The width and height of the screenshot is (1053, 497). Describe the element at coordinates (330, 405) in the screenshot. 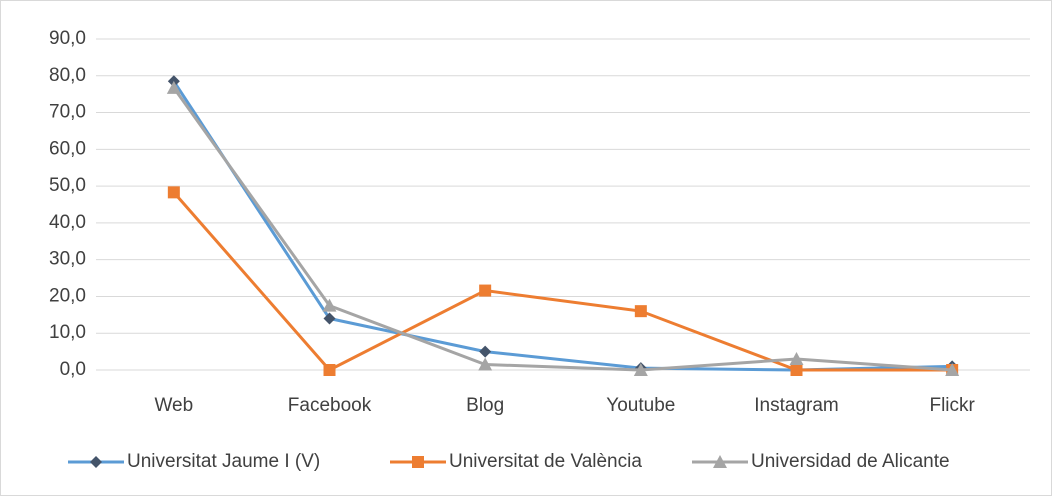

I see `x-tick-label: Facebook` at that location.